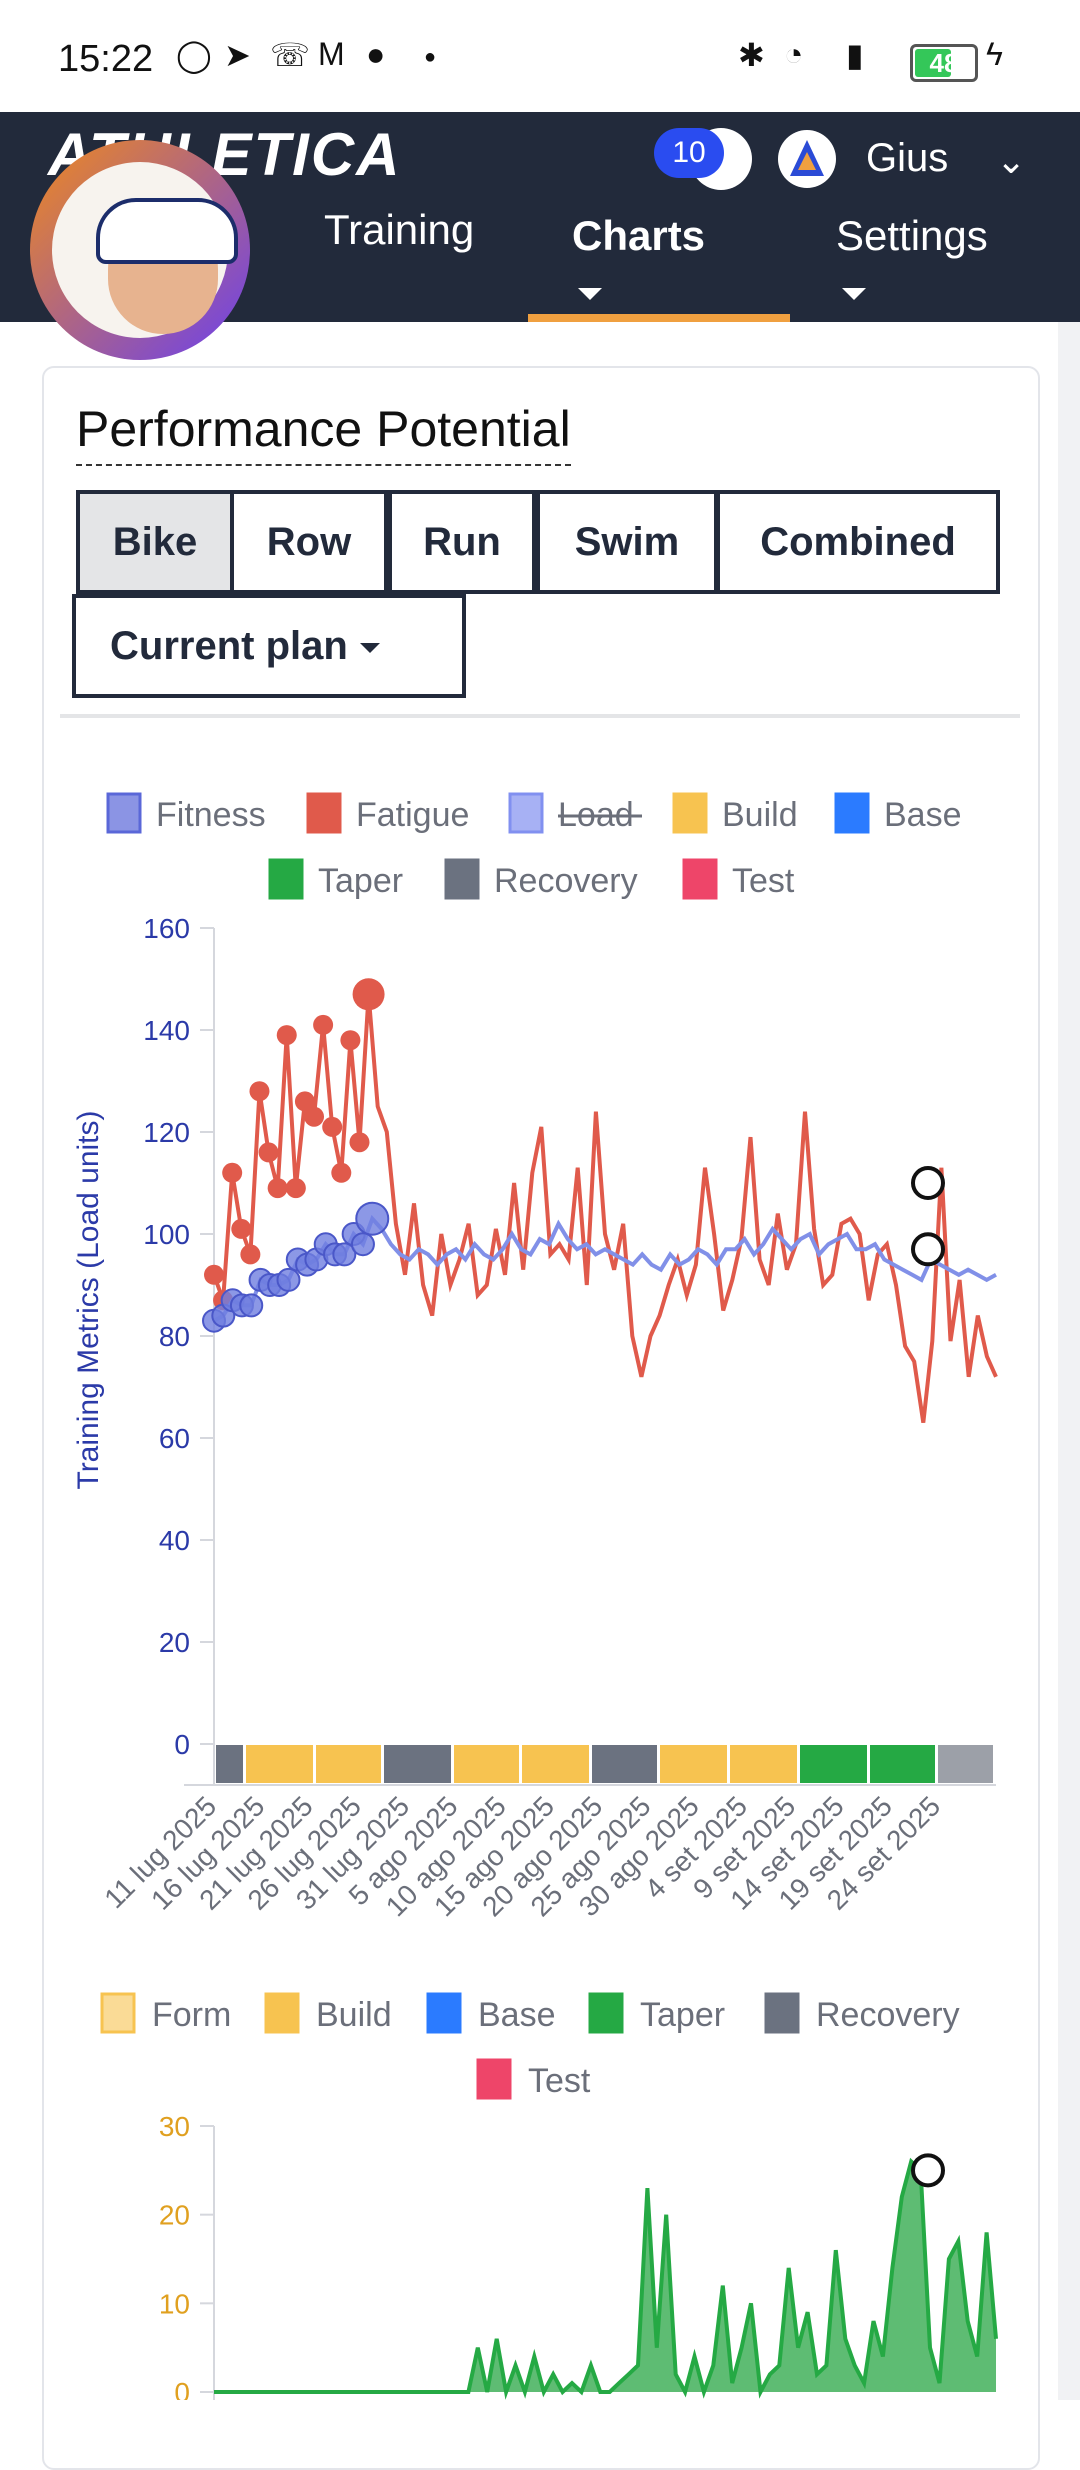 The image size is (1080, 2470). I want to click on today-markers, so click(928, 1216).